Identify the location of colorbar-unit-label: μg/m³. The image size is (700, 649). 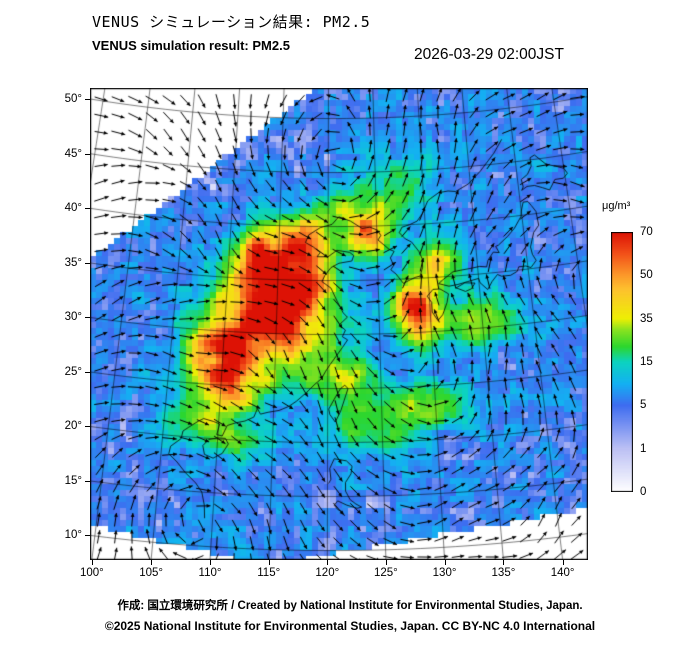
(616, 206).